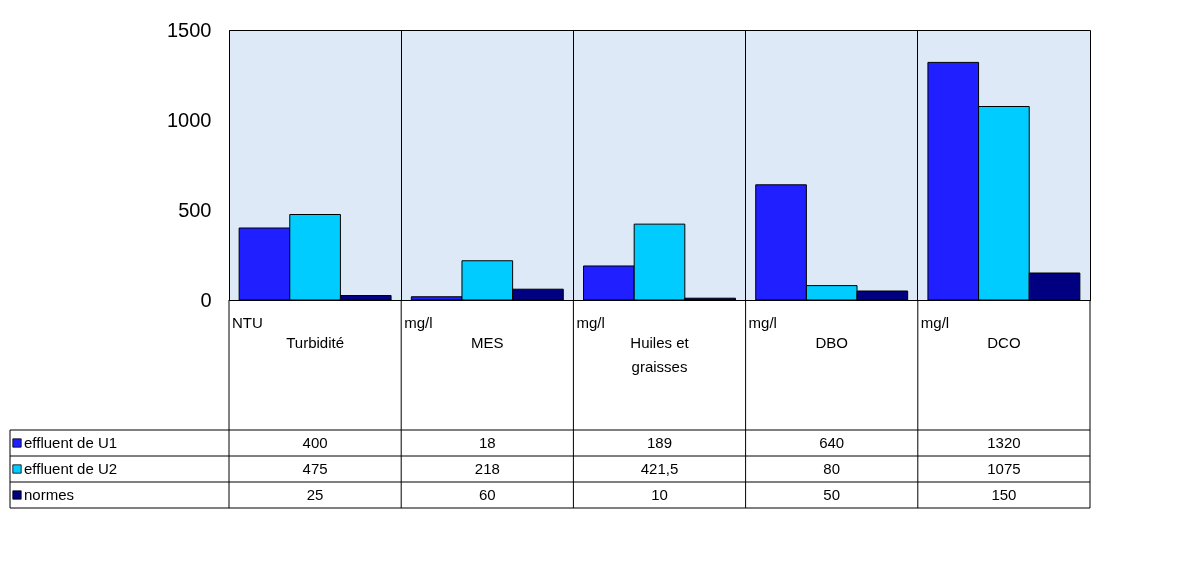  I want to click on data-label: 25, so click(315, 494).